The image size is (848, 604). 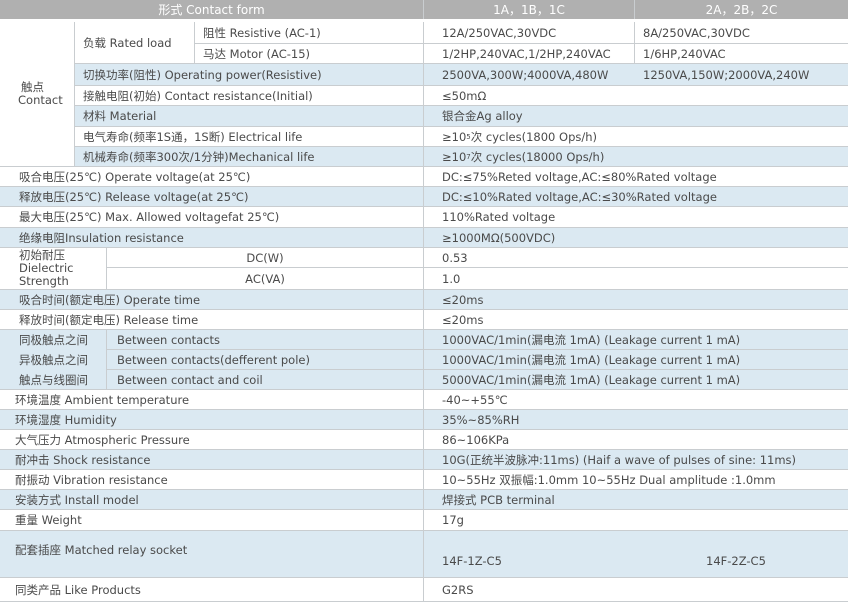 I want to click on like-products-label: 同类产品 Like Products, so click(x=212, y=590).